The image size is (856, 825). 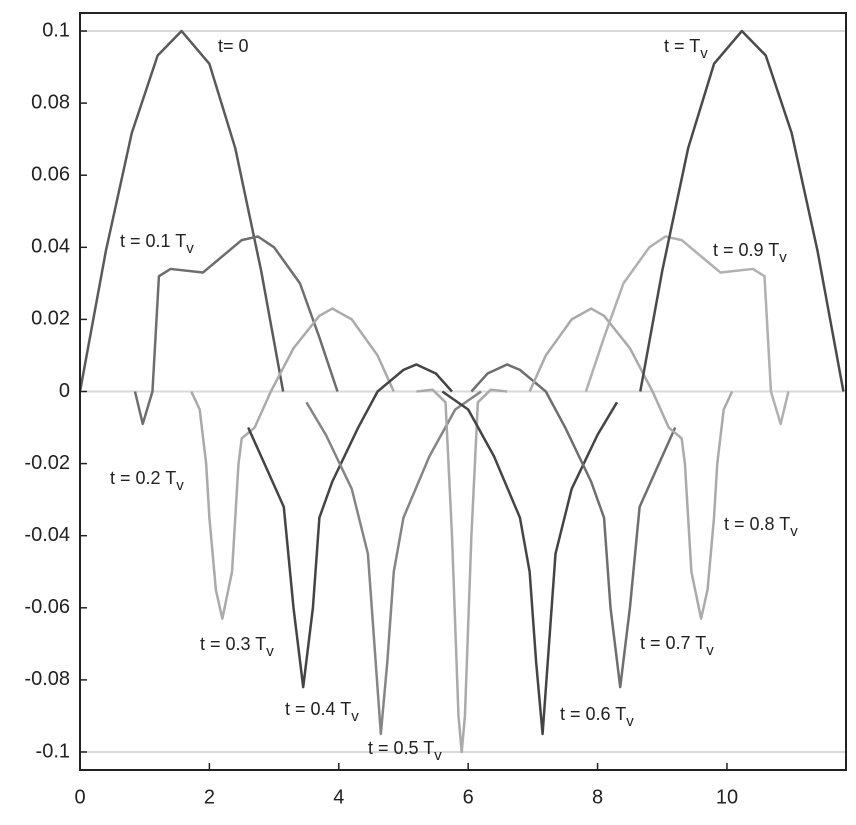 I want to click on annotation-text: t = 0.5 T, so click(x=401, y=748).